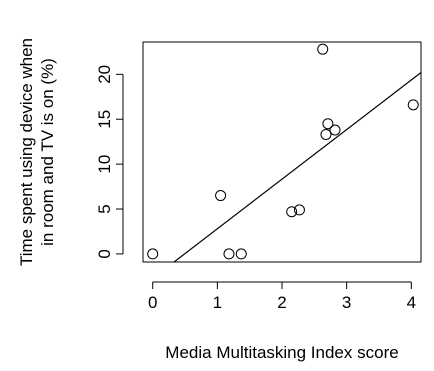  I want to click on y-tick-label: 15, so click(104, 119).